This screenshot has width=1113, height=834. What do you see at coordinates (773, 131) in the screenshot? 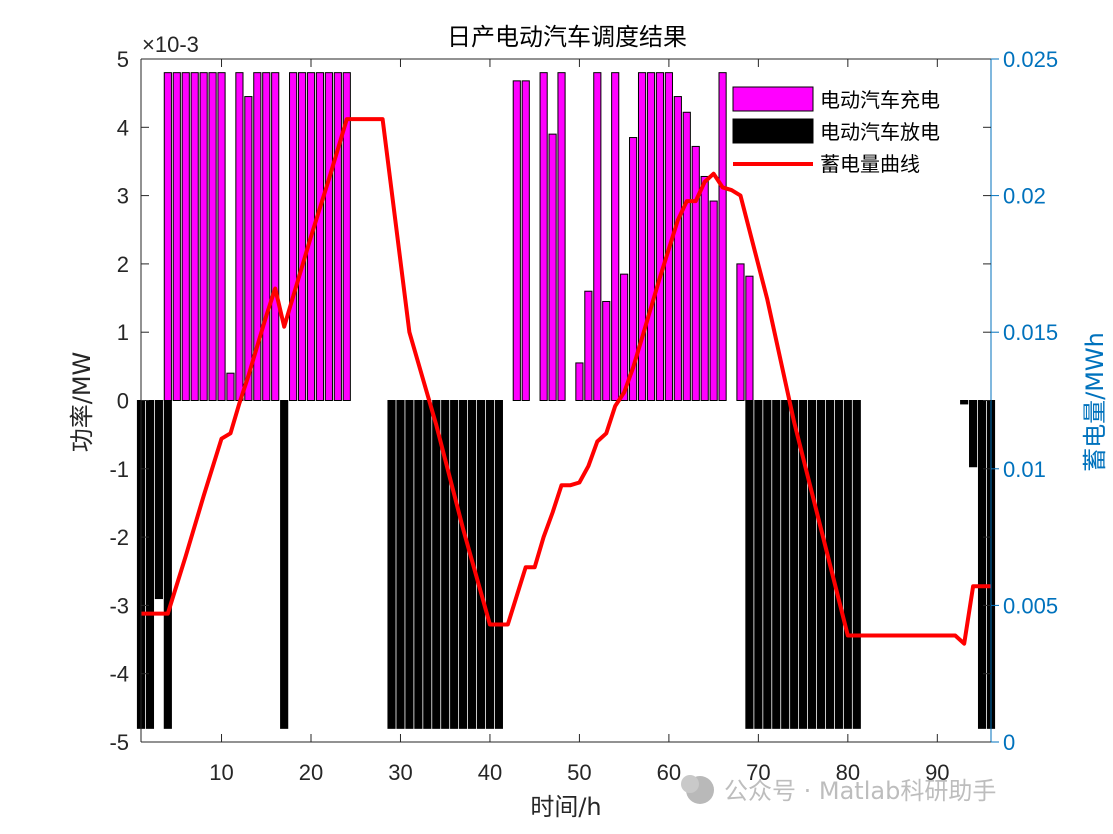
I see `legend-swatch-discharge` at bounding box center [773, 131].